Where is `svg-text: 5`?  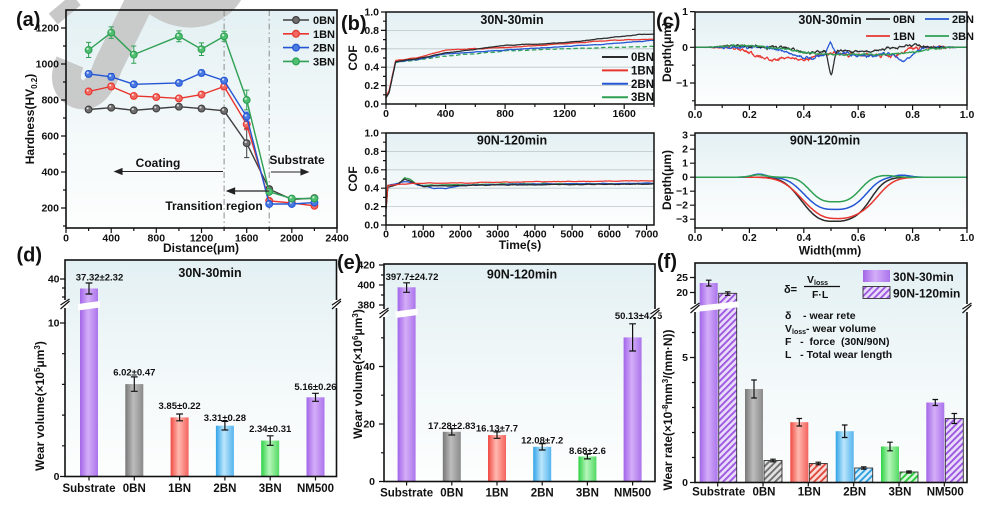
svg-text: 5 is located at coordinates (685, 358).